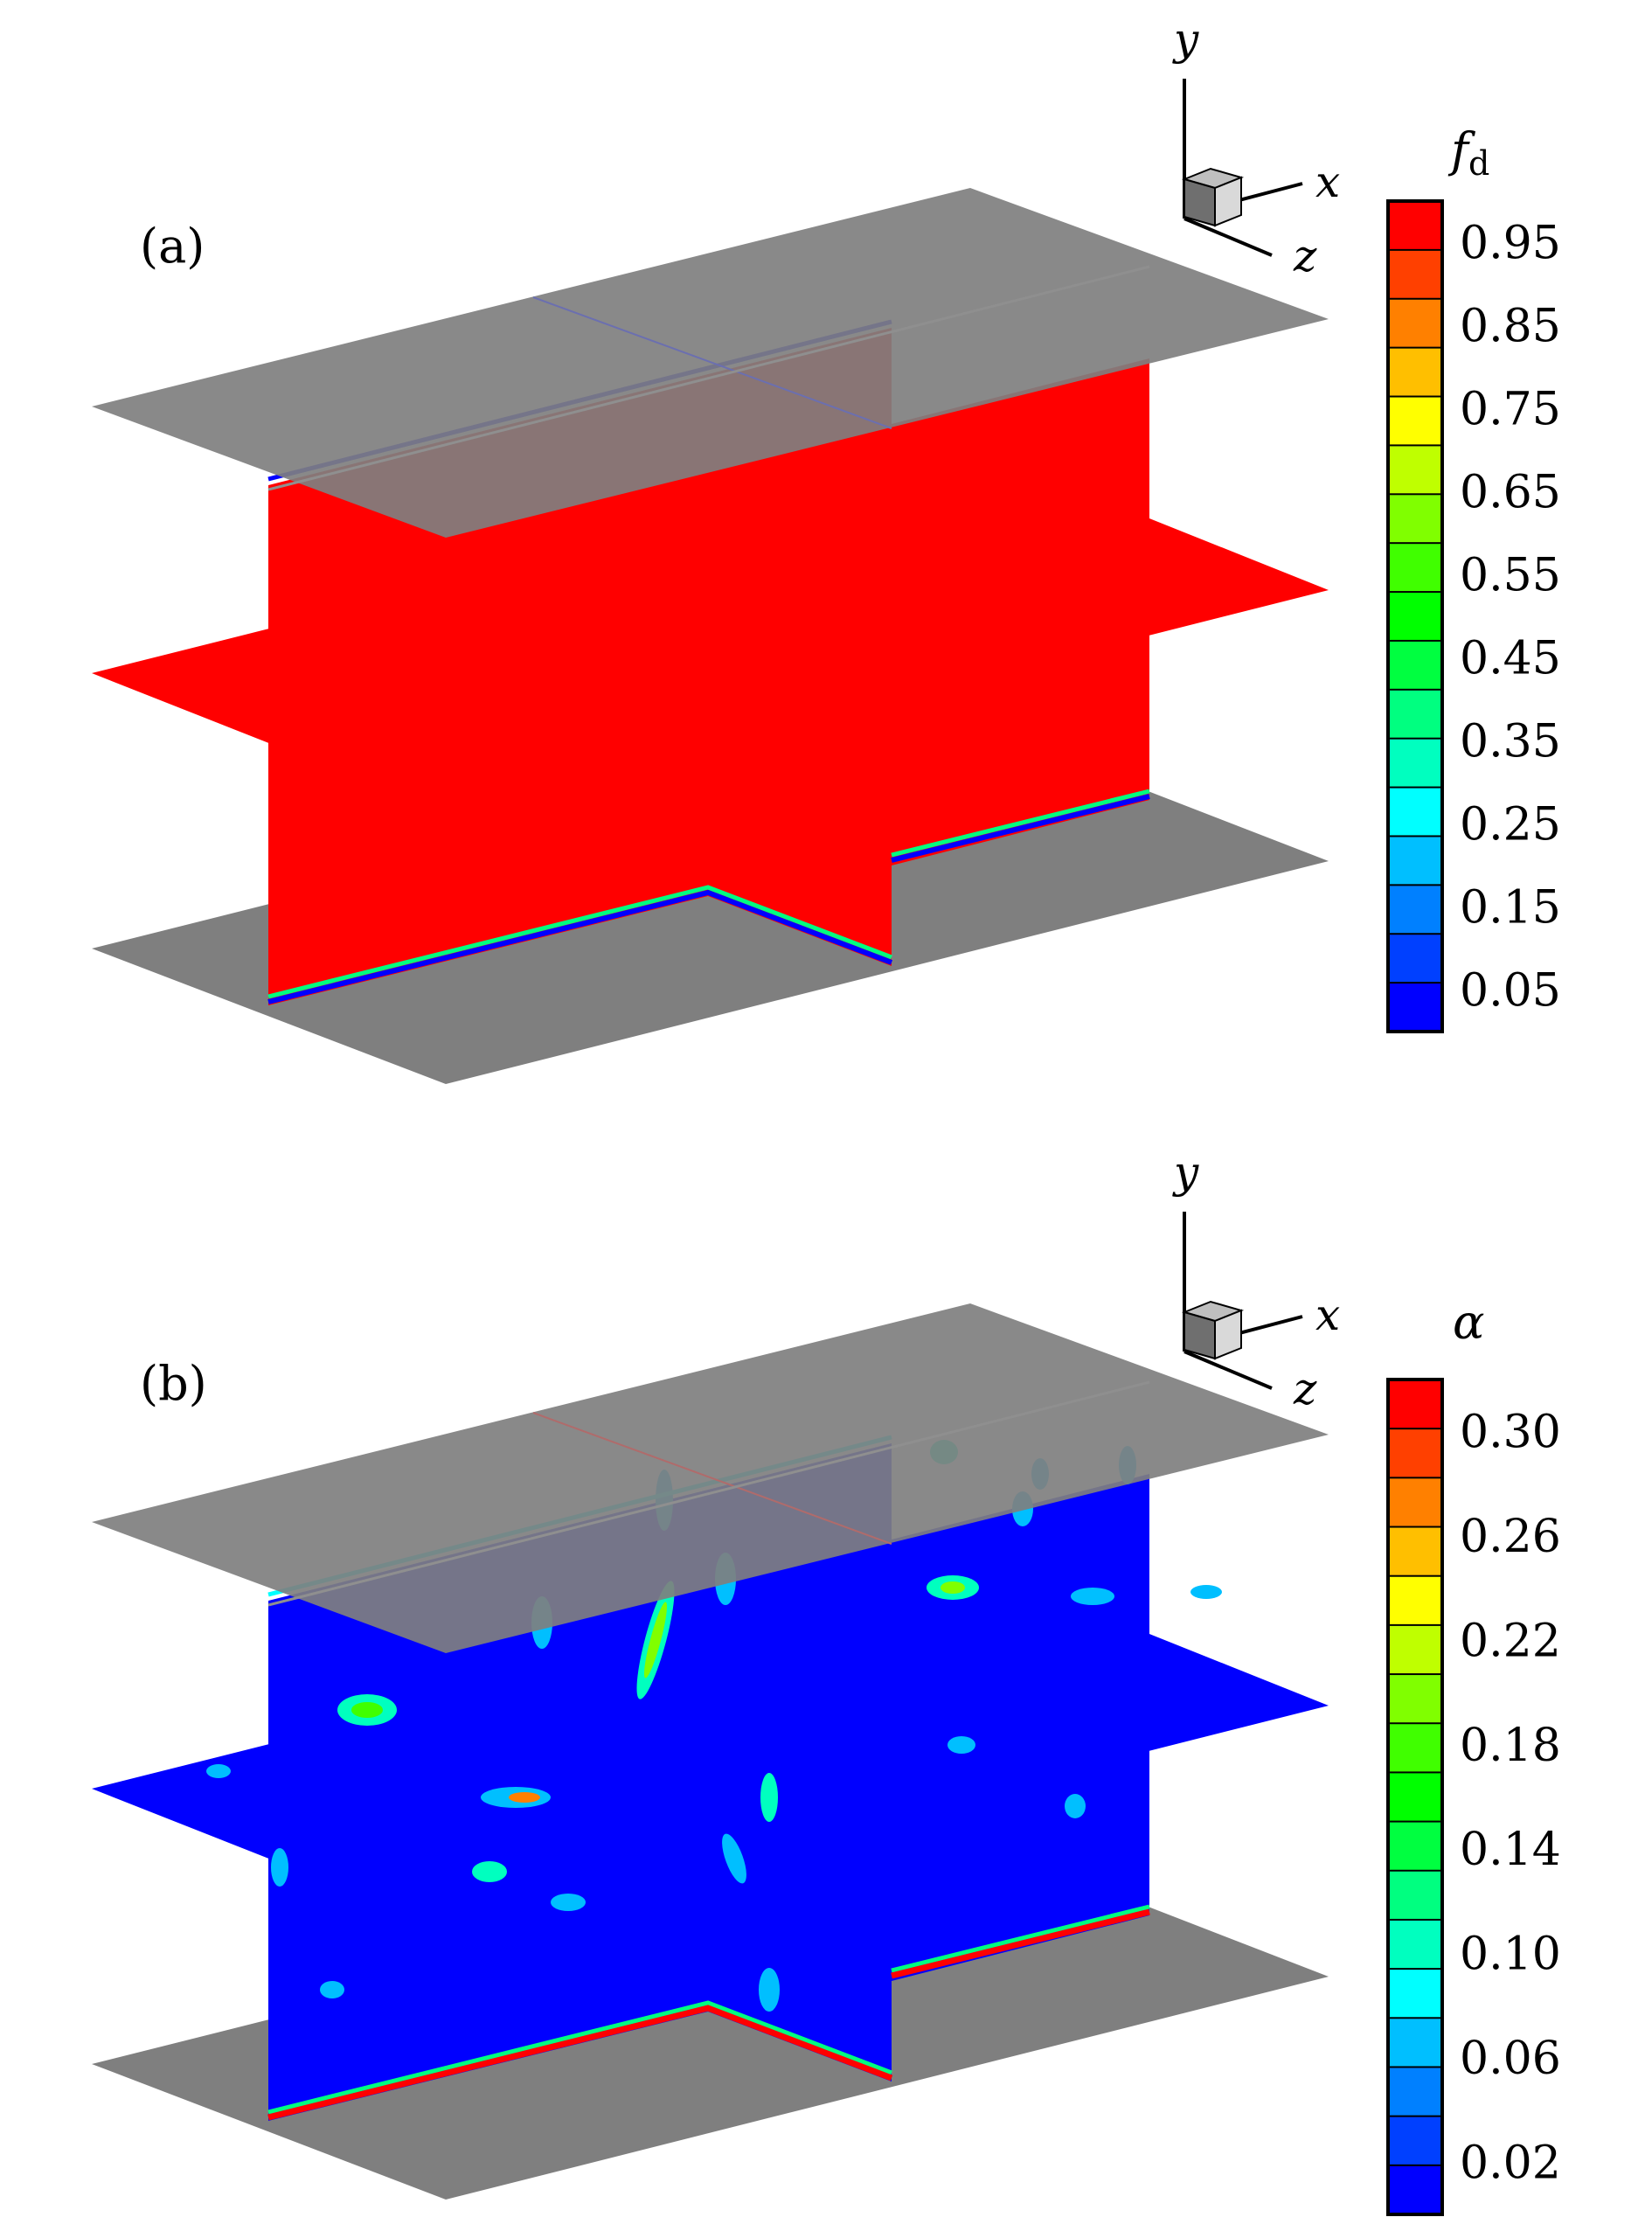  I want to click on colorbar-tick-label: 0.10, so click(1510, 1955).